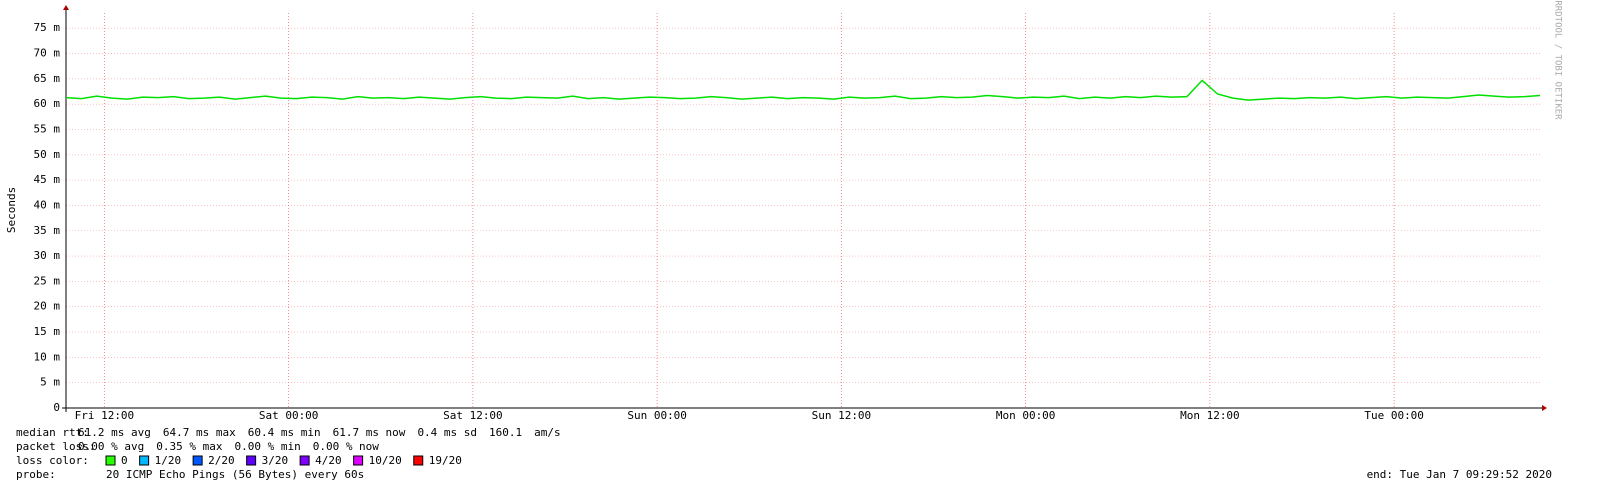 Image resolution: width=1597 pixels, height=497 pixels. What do you see at coordinates (105, 415) in the screenshot?
I see `x-tick-label: Fri 12:00` at bounding box center [105, 415].